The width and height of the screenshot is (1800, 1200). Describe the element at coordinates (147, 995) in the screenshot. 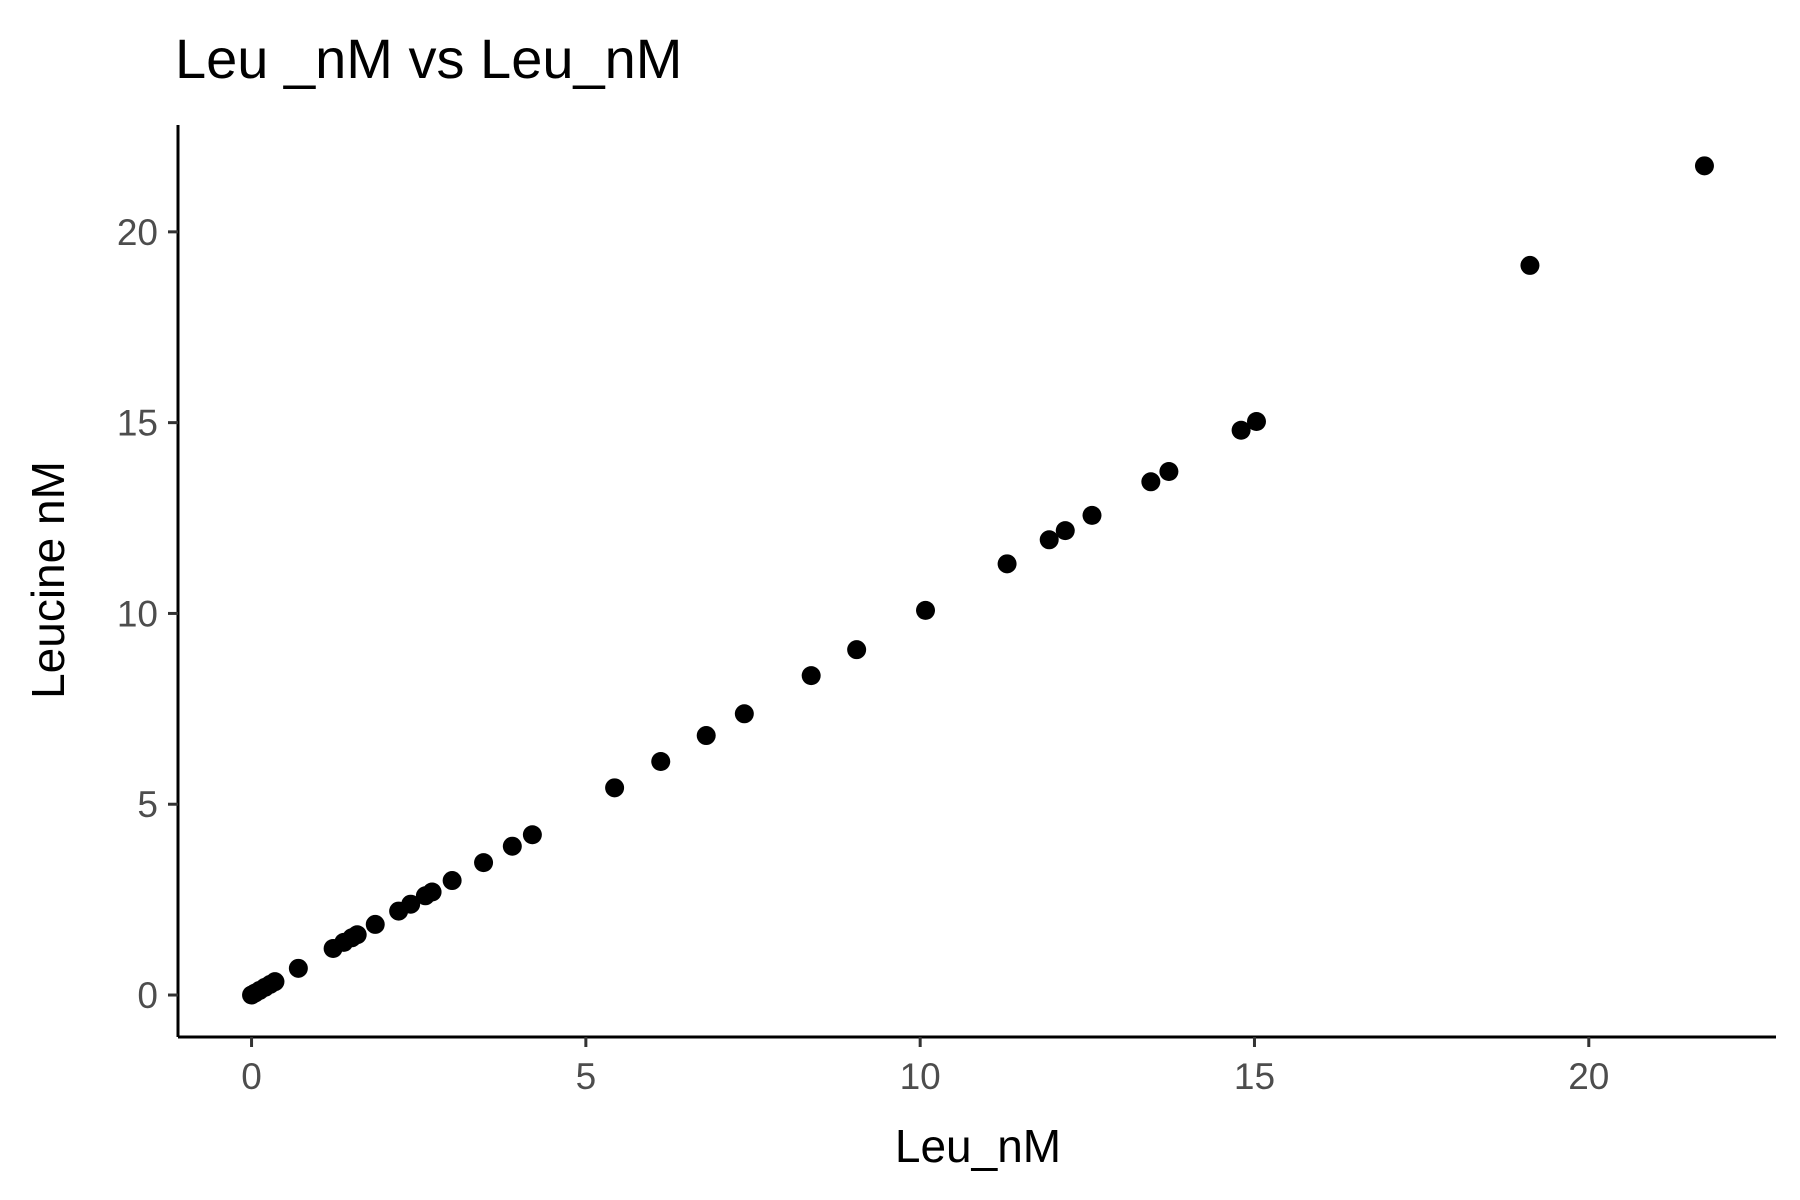

I see `y-tick-label: 0` at that location.